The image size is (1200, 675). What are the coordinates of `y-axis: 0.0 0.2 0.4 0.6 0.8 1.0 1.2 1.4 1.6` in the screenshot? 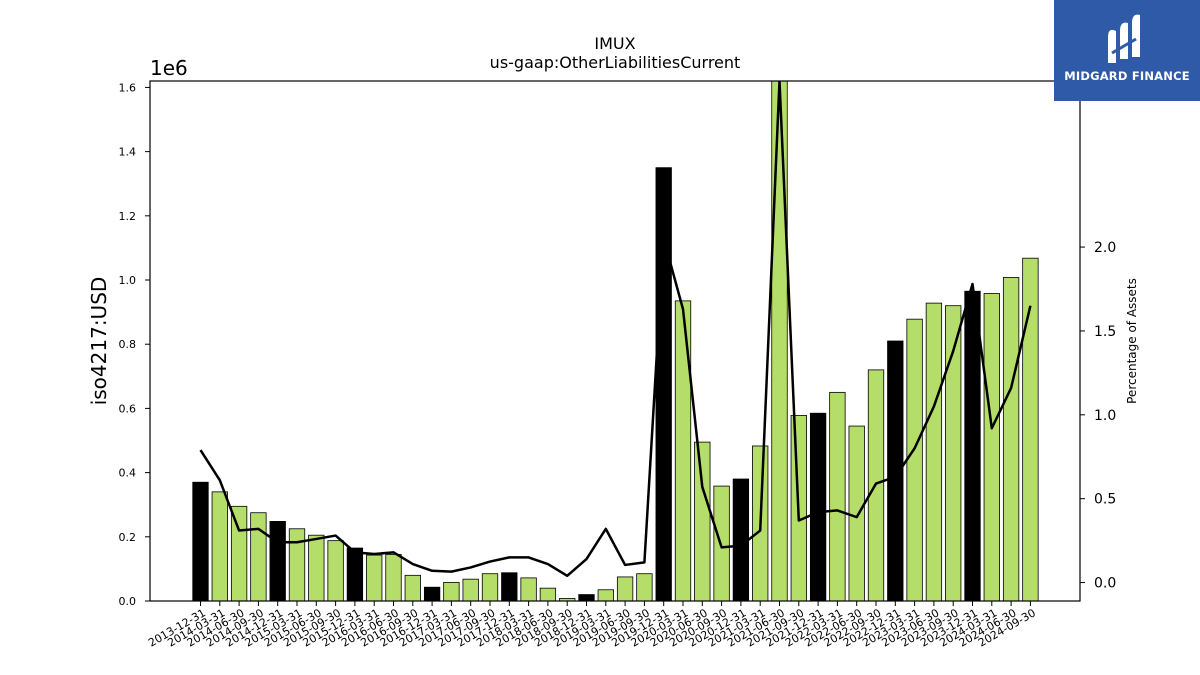 It's located at (134, 344).